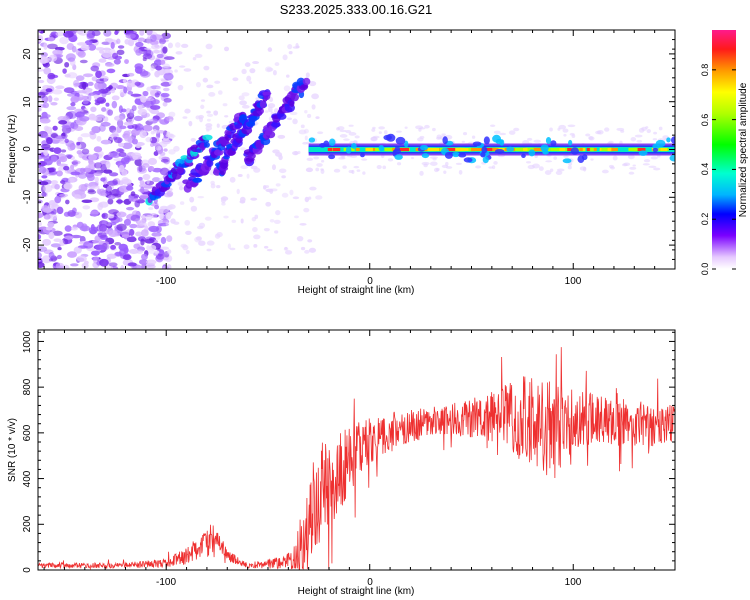 This screenshot has height=600, width=750. Describe the element at coordinates (573, 582) in the screenshot. I see `snr-x-tick-label: 100` at that location.